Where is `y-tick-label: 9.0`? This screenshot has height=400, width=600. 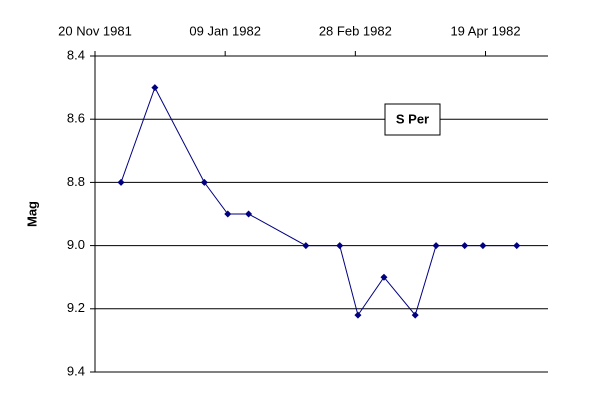
y-tick-label: 9.0 is located at coordinates (76, 244).